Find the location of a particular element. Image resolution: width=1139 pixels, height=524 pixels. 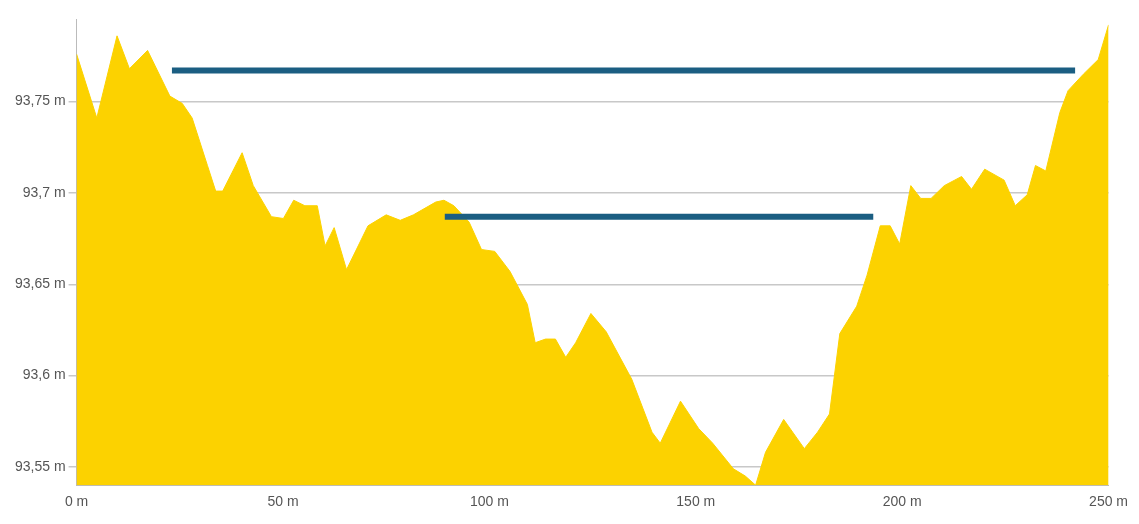

x-tick-label: 150 m is located at coordinates (696, 501).